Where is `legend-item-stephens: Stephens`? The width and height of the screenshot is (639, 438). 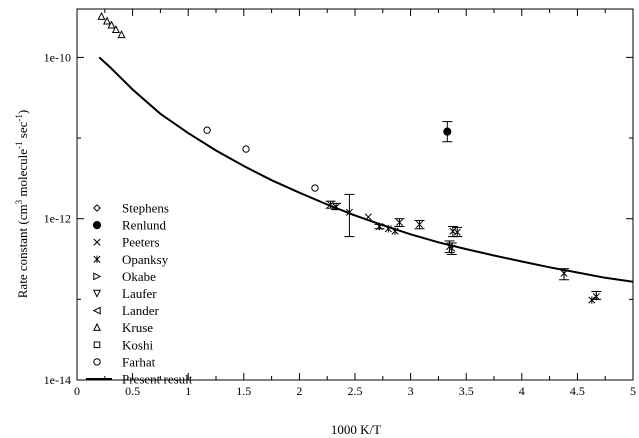 legend-item-stephens: Stephens is located at coordinates (131, 208).